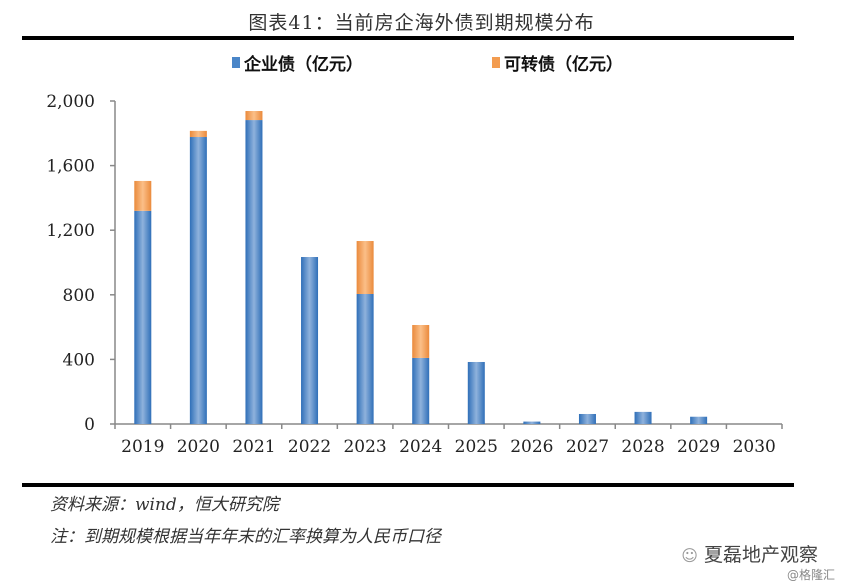 The width and height of the screenshot is (843, 587). I want to click on top-rule, so click(408, 38).